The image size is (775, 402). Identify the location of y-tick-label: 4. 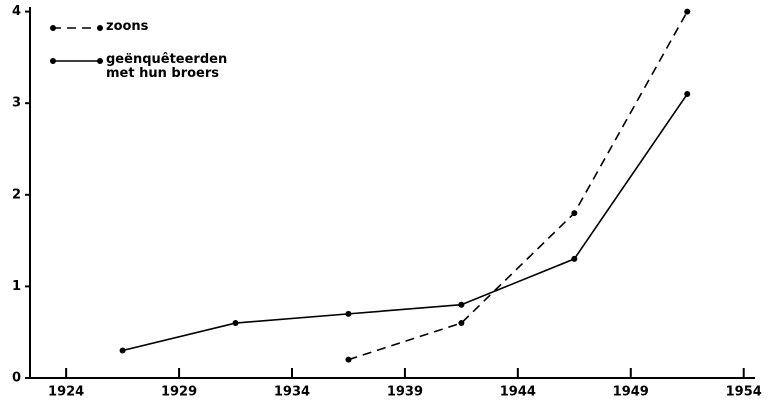
(16, 11).